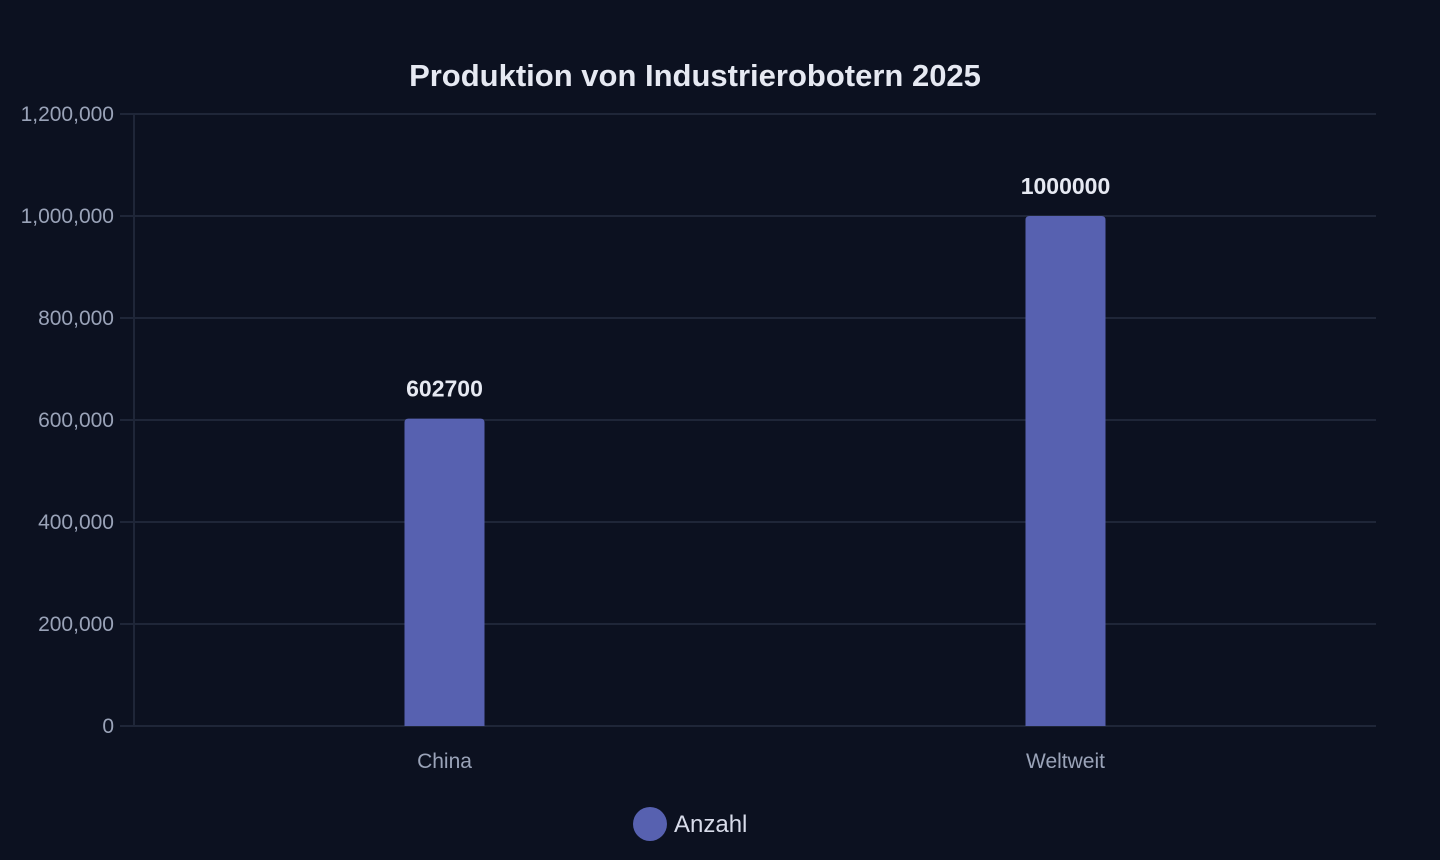 This screenshot has width=1440, height=860. Describe the element at coordinates (1066, 186) in the screenshot. I see `data-label-weltweit: 1000000` at that location.